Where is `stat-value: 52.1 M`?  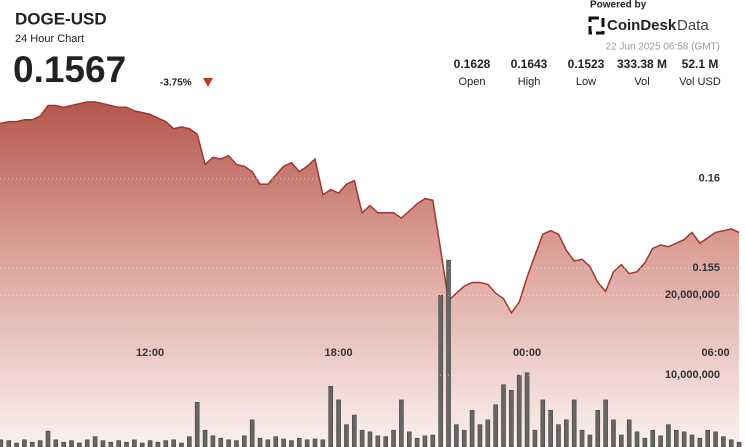
stat-value: 52.1 M is located at coordinates (700, 64).